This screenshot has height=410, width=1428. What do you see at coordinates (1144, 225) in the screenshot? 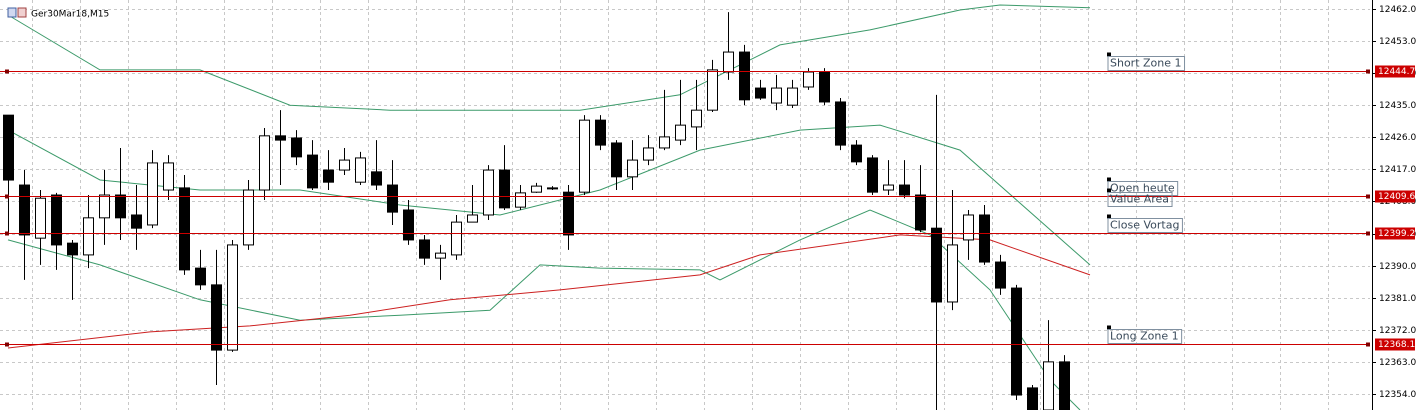
I see `level-label: Close Vortag` at bounding box center [1144, 225].